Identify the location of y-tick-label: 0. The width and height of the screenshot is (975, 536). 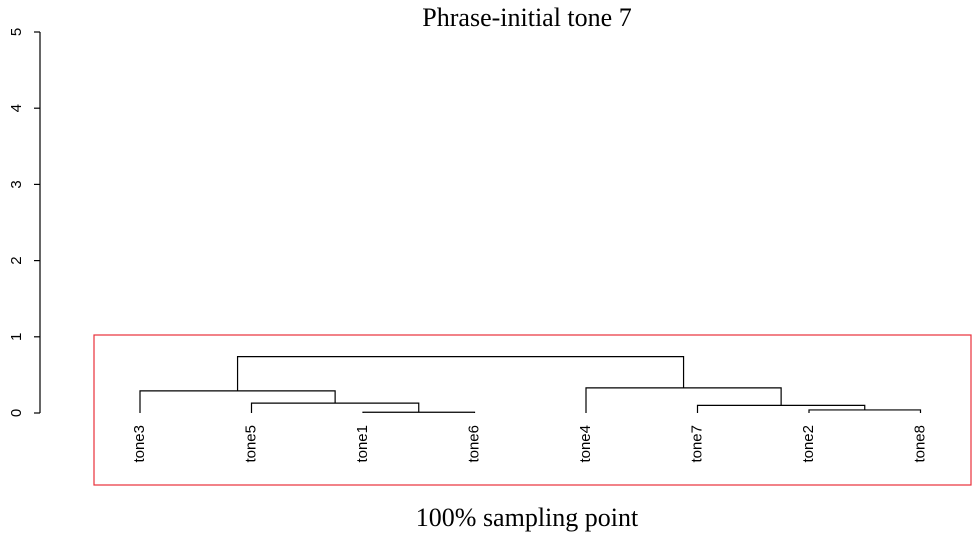
(16, 413).